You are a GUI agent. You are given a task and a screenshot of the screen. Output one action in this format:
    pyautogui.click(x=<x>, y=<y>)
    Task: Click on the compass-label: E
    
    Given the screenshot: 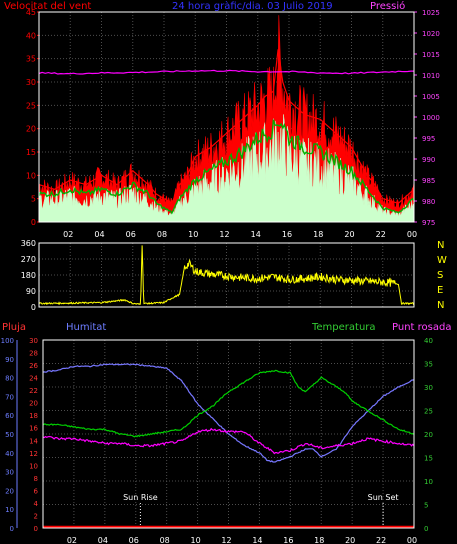 What is the action you would take?
    pyautogui.click(x=440, y=290)
    